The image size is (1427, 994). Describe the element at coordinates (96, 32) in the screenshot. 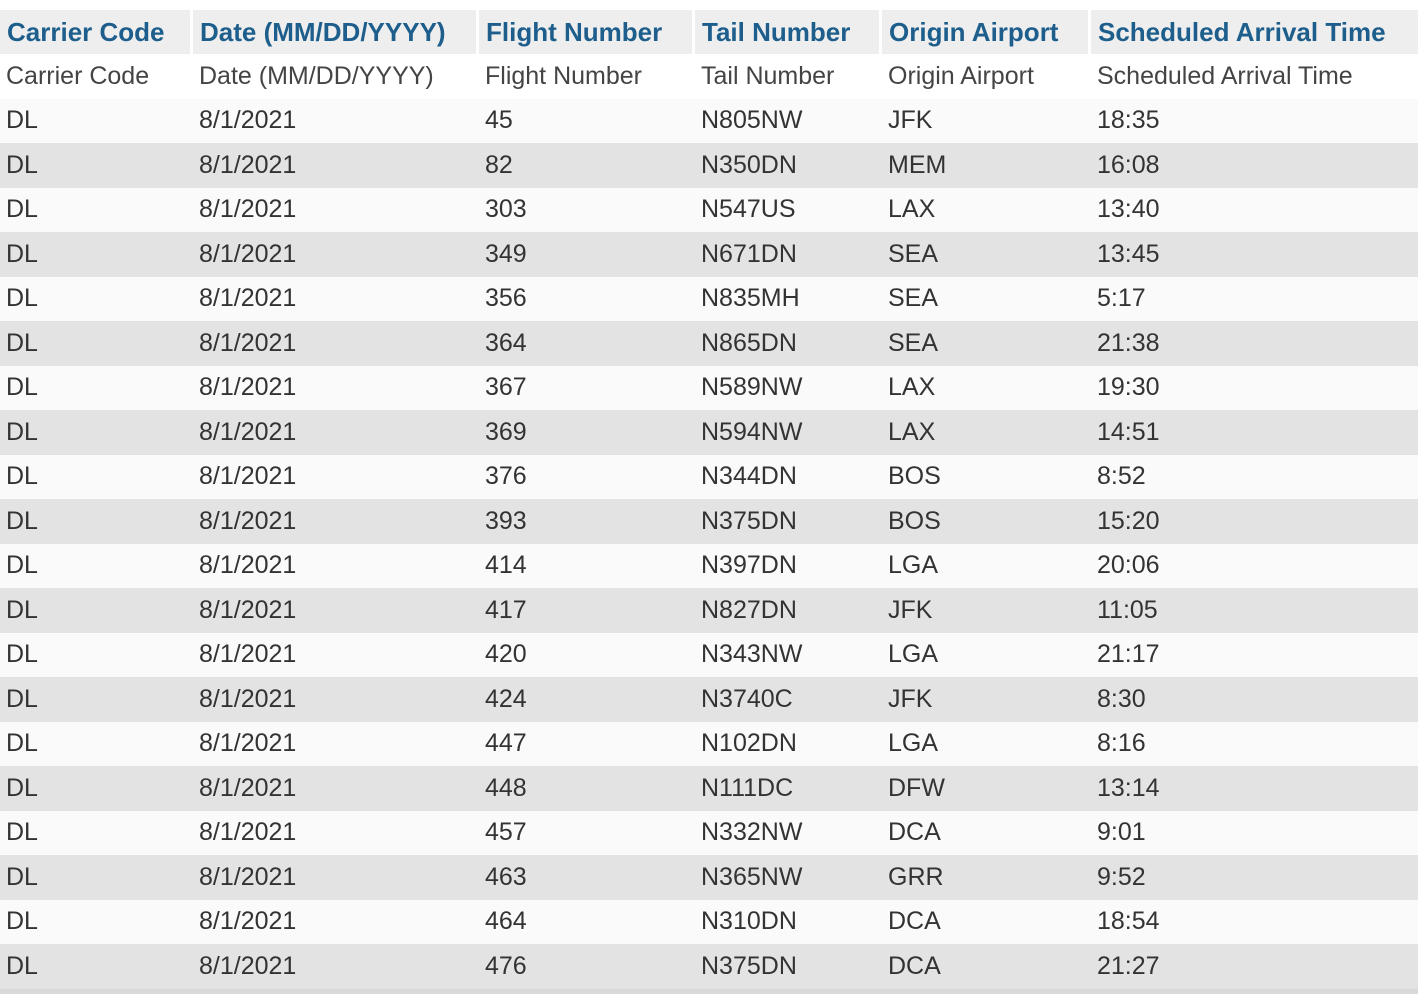

I see `column-header-carrier-code: Carrier Code` at that location.